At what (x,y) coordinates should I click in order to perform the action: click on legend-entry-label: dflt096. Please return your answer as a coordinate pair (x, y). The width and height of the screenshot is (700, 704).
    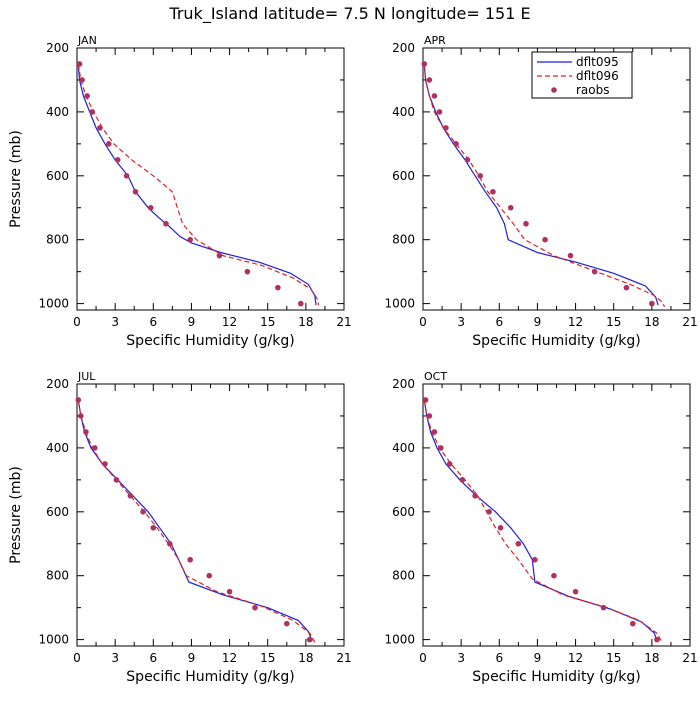
    Looking at the image, I should click on (597, 76).